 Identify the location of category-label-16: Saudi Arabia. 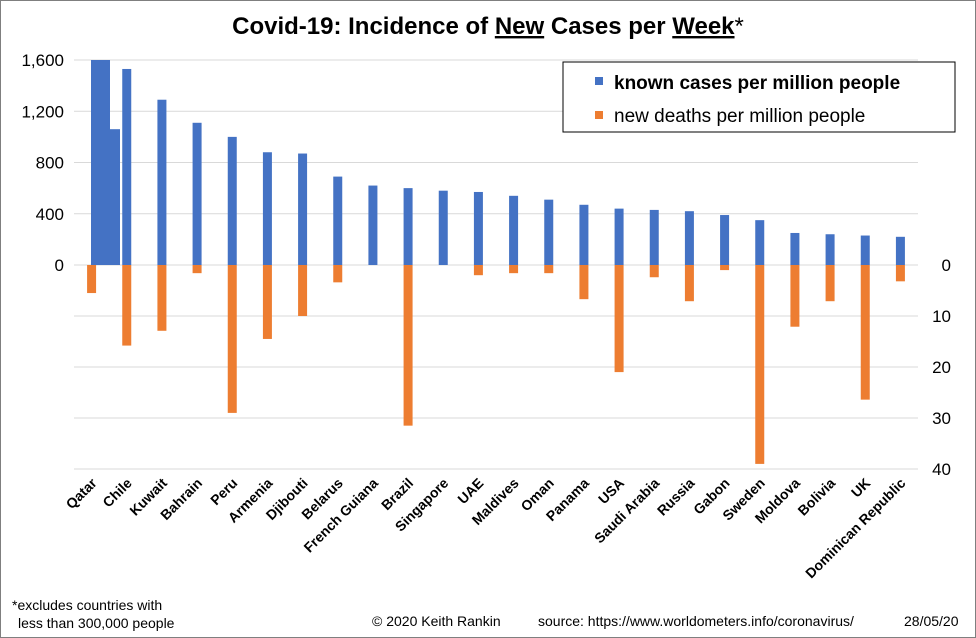
(627, 511).